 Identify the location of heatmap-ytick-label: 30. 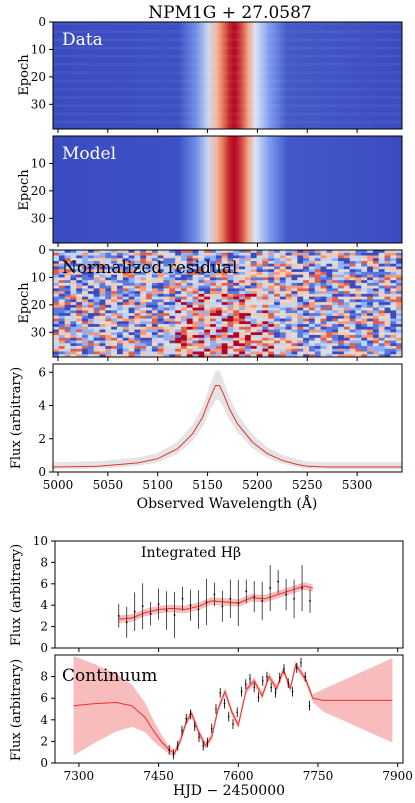
(38, 218).